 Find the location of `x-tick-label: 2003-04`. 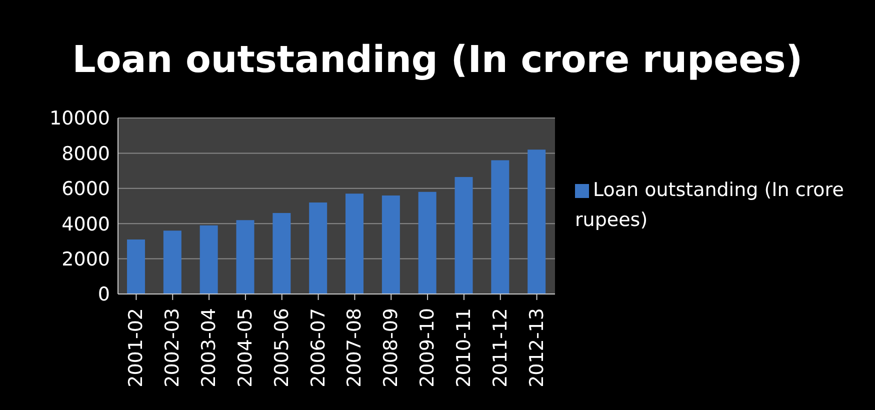

x-tick-label: 2003-04 is located at coordinates (209, 348).